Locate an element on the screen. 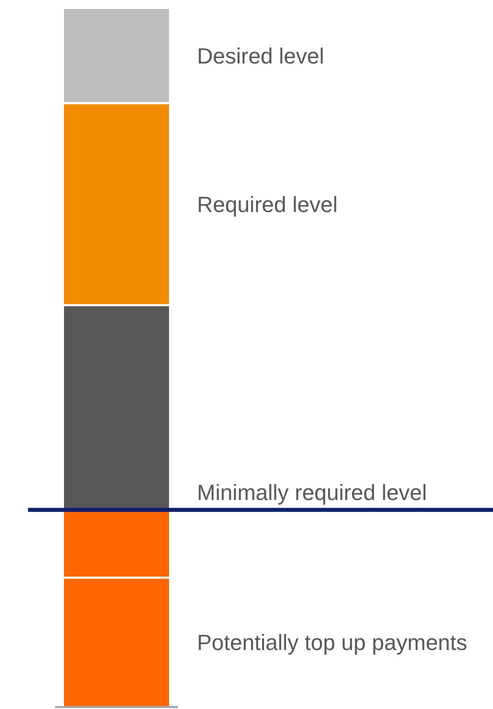 This screenshot has height=709, width=493. ref-line-label: Minimally required level is located at coordinates (312, 492).